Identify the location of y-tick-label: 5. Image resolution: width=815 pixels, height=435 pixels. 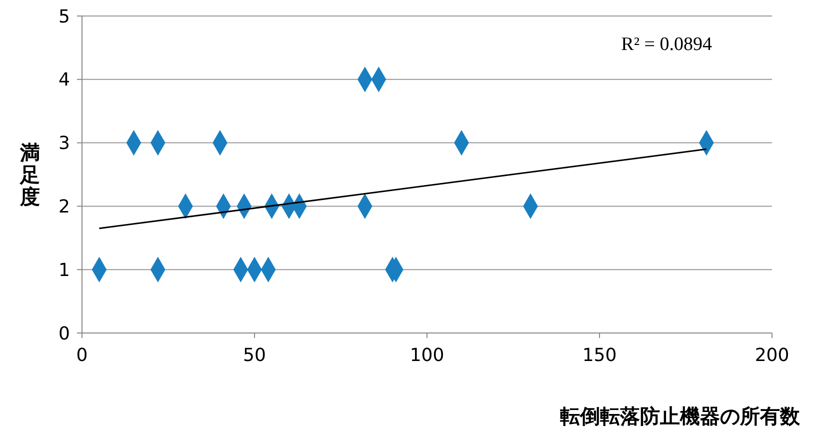
(64, 17).